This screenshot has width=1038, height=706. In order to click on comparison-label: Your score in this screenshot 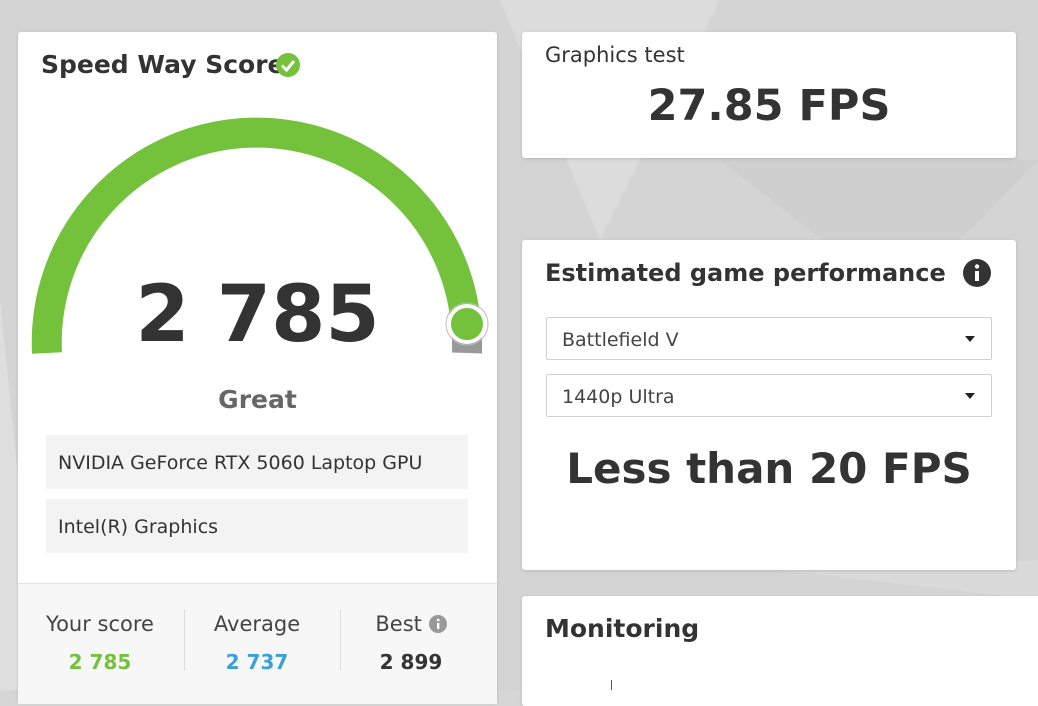, I will do `click(100, 624)`.